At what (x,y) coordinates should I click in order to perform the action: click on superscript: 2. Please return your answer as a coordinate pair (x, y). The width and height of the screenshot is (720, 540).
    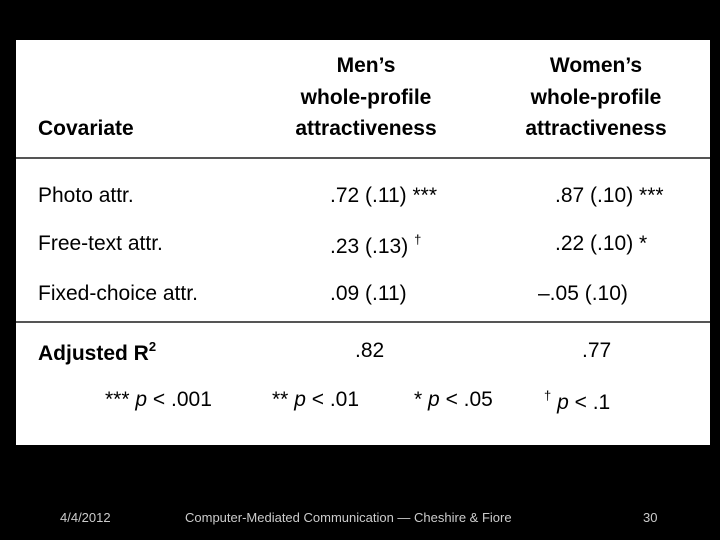
    Looking at the image, I should click on (152, 346).